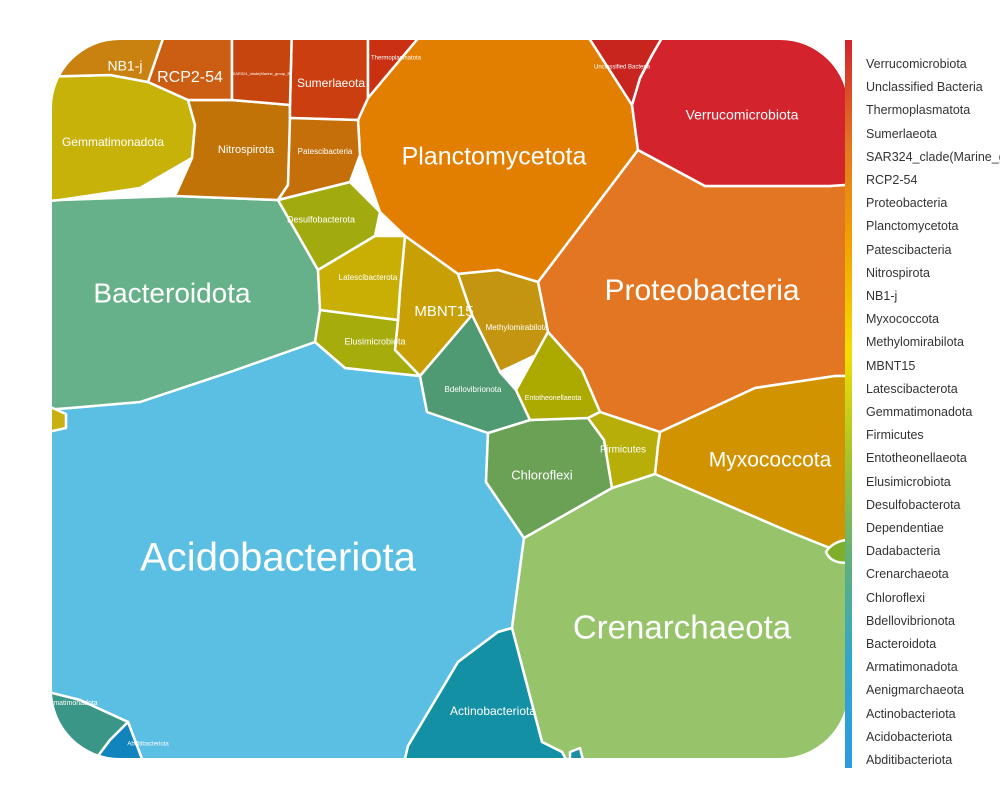 The width and height of the screenshot is (1000, 800). What do you see at coordinates (891, 365) in the screenshot?
I see `legend-item-mbnt15: MBNT15` at bounding box center [891, 365].